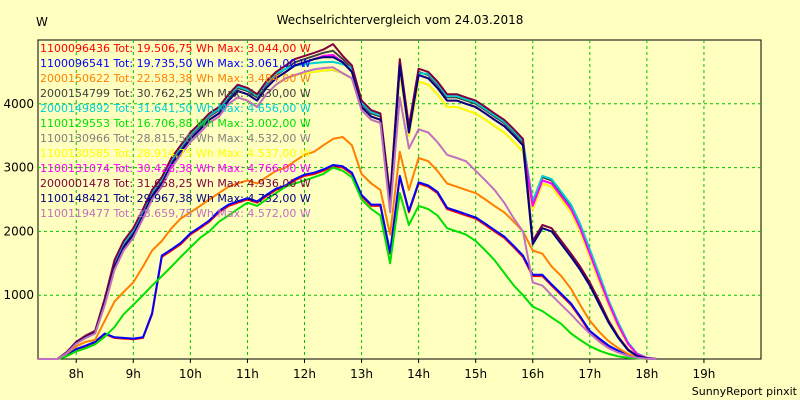  I want to click on x-tick-label: 15h, so click(475, 374).